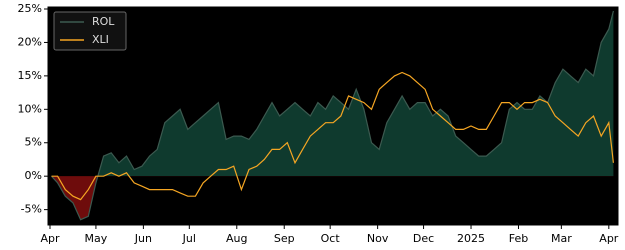 This screenshot has width=625, height=250. I want to click on y-tick-label: 10%, so click(30, 108).